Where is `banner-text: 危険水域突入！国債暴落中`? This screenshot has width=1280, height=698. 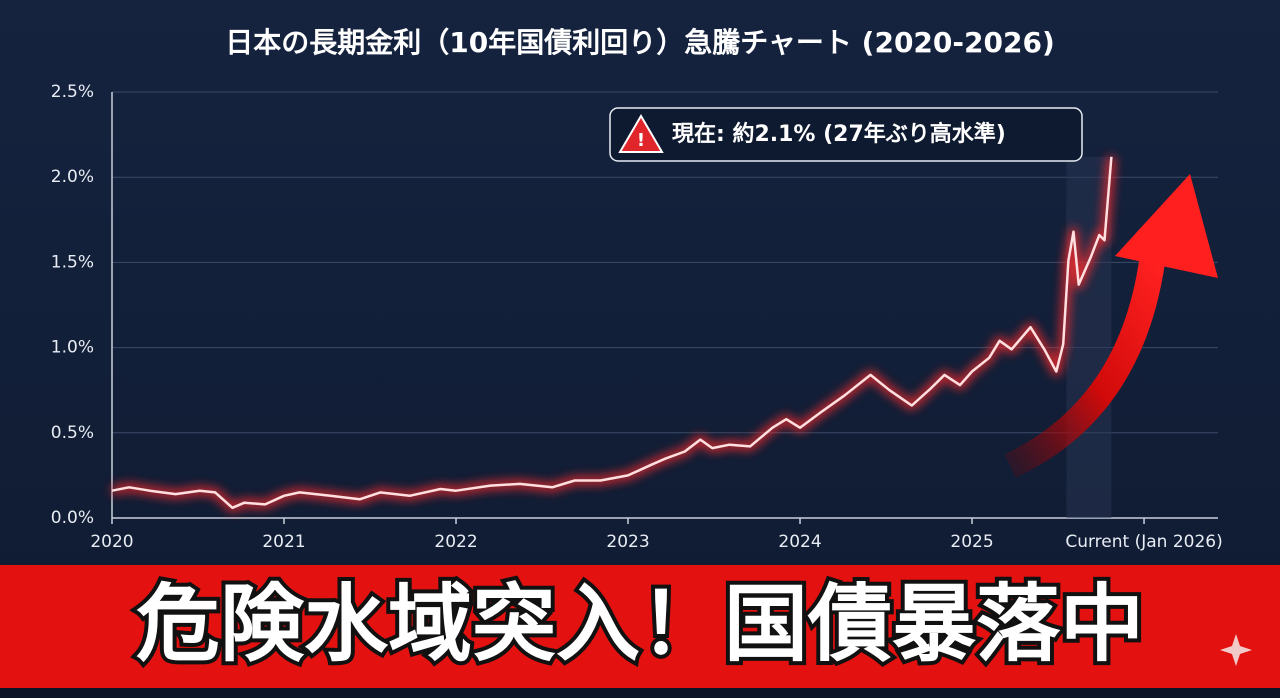 banner-text: 危険水域突入！国債暴落中 is located at coordinates (640, 624).